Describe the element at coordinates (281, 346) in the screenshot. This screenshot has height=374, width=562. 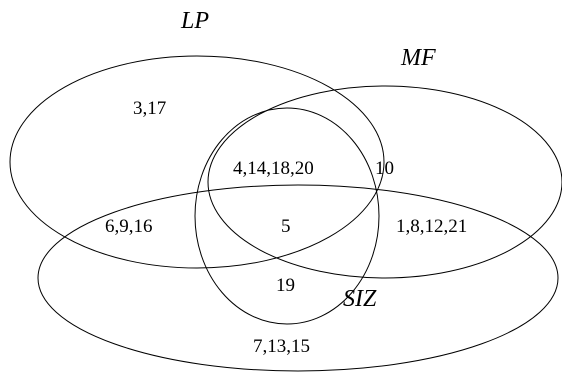
I see `region-outer-only: 7,13,15` at that location.